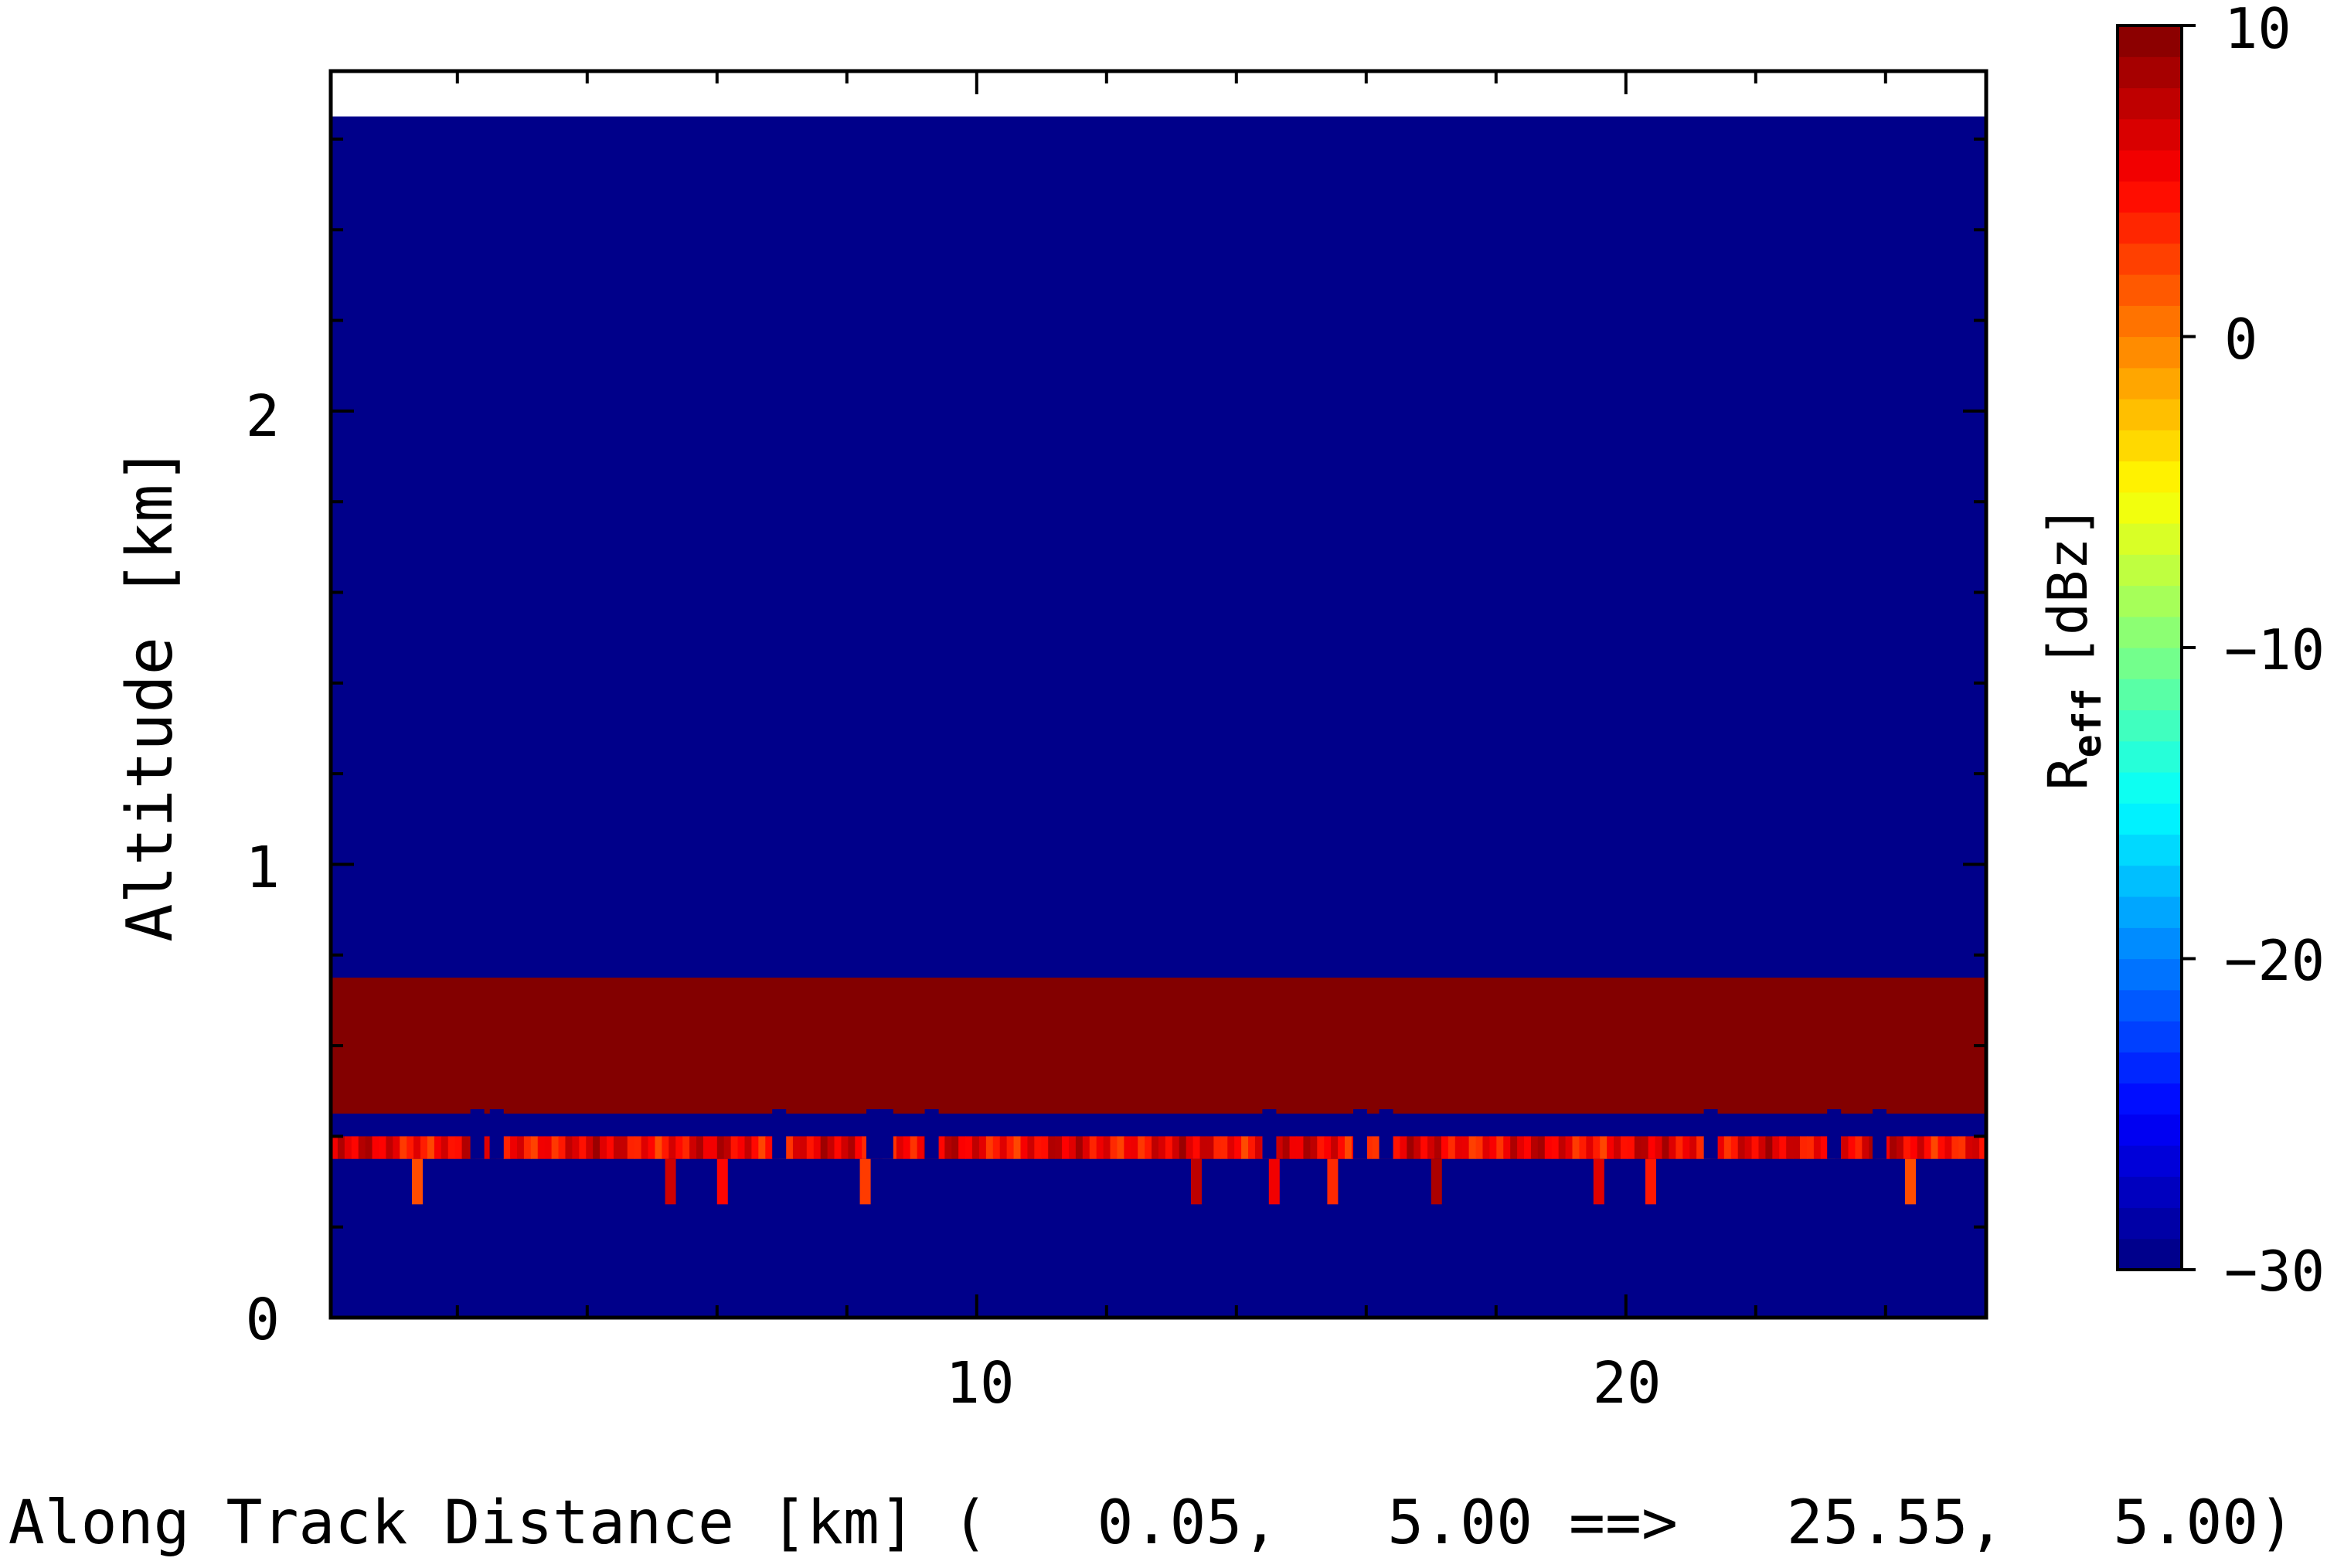  I want to click on heatmap-cell-cloud-layer, so click(1158, 1046).